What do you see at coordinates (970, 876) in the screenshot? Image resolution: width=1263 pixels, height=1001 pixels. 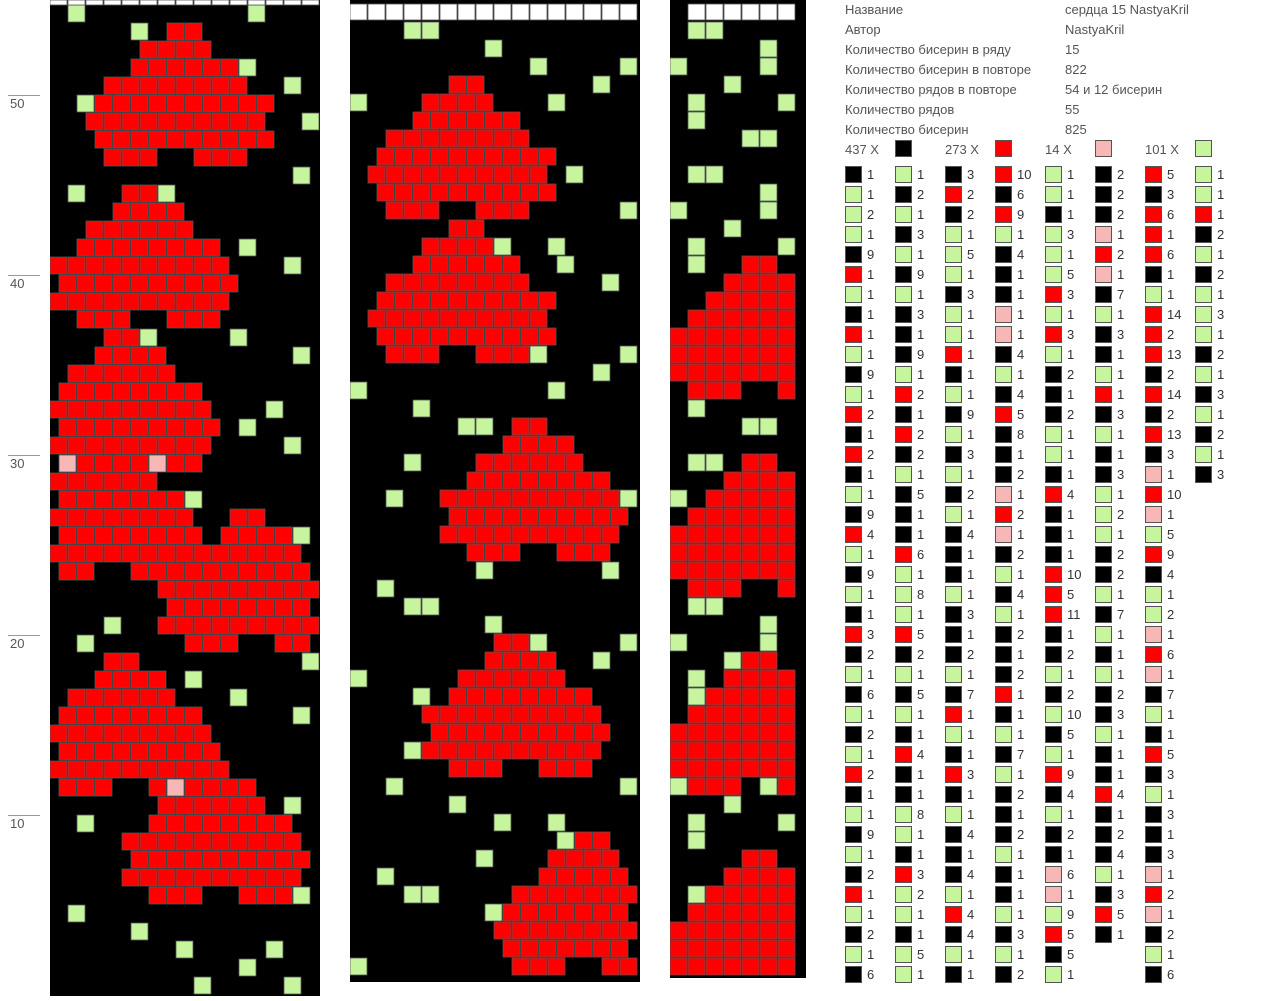 I see `sequence-step: 4` at bounding box center [970, 876].